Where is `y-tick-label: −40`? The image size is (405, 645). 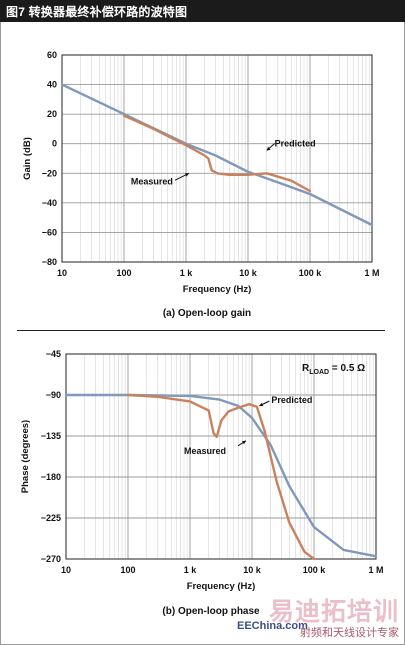
y-tick-label: −40 is located at coordinates (49, 203).